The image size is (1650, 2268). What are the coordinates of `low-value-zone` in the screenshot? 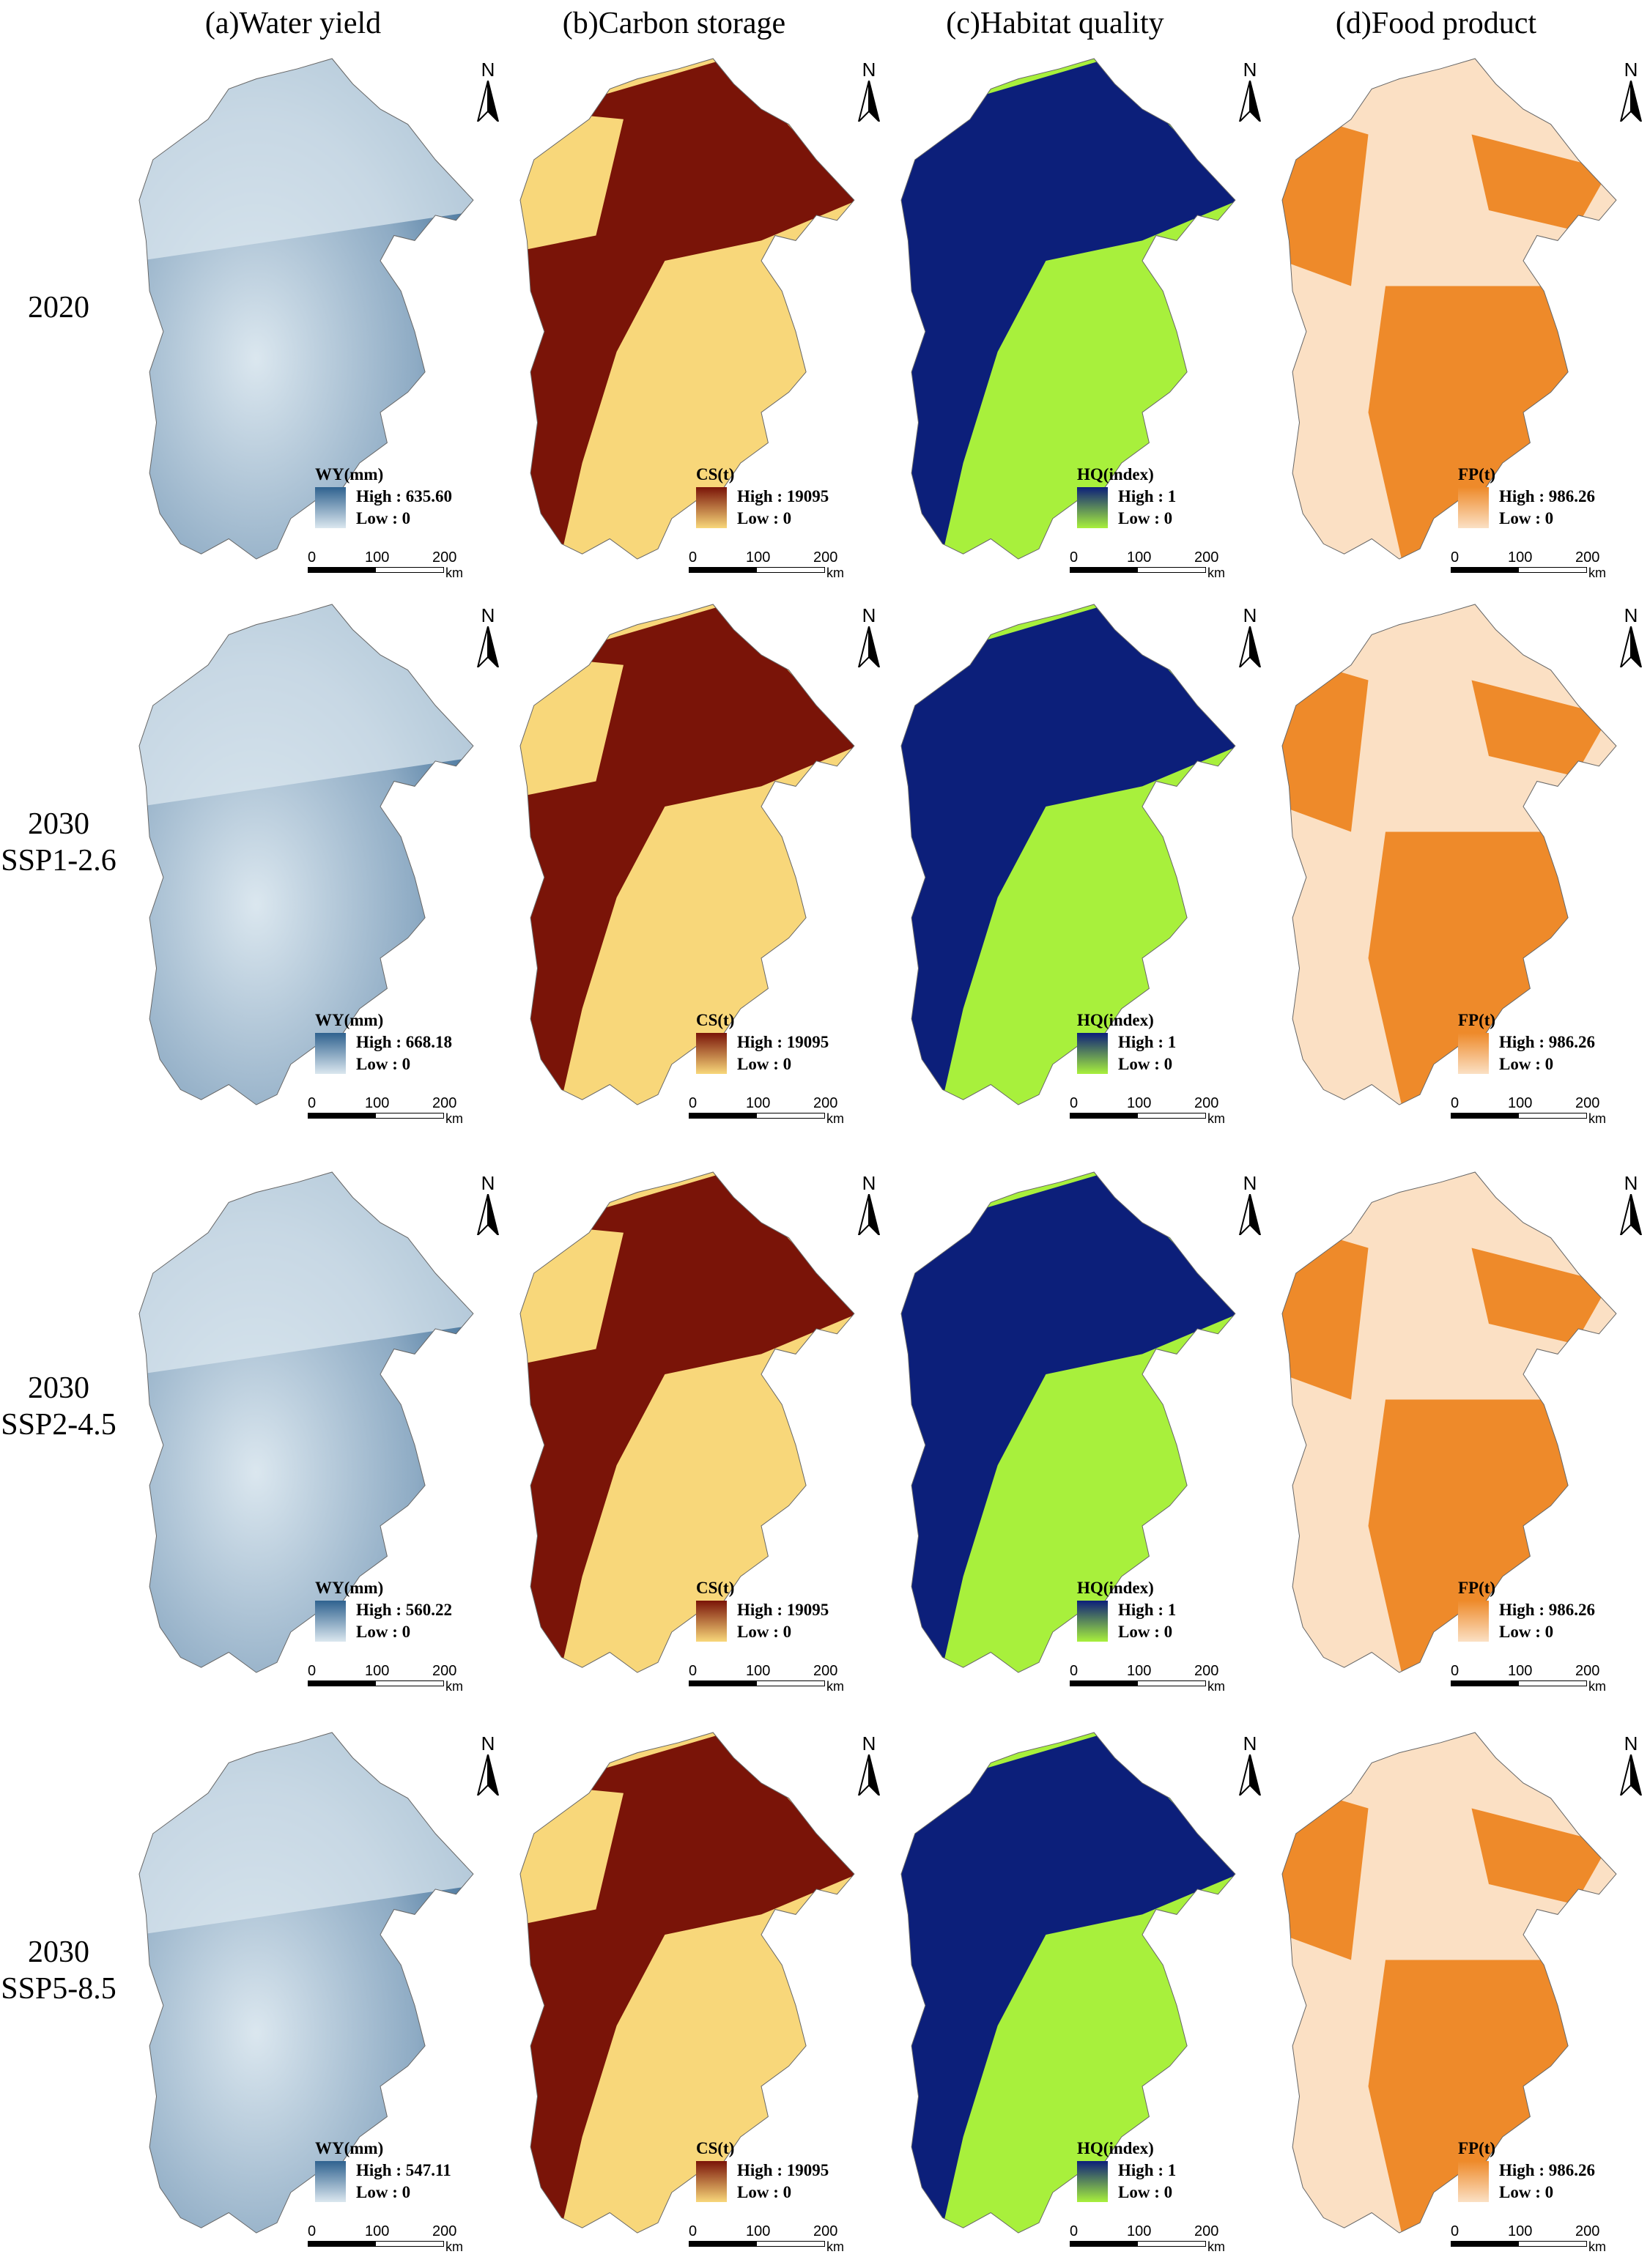 It's located at (306, 1273).